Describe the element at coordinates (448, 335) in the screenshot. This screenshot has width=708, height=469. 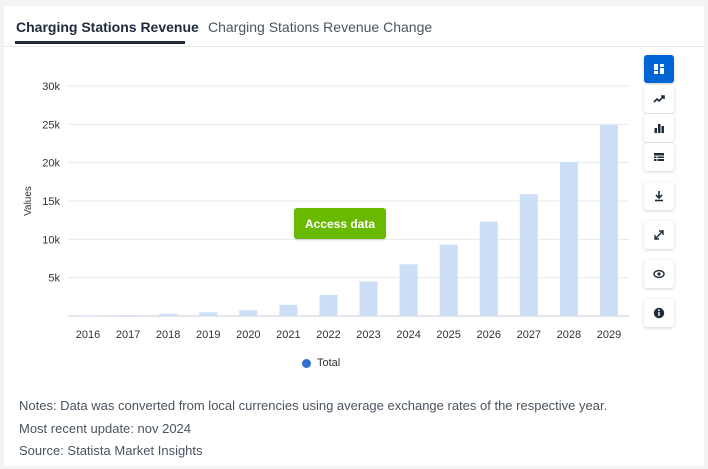
I see `x-tick-label: 2025` at that location.